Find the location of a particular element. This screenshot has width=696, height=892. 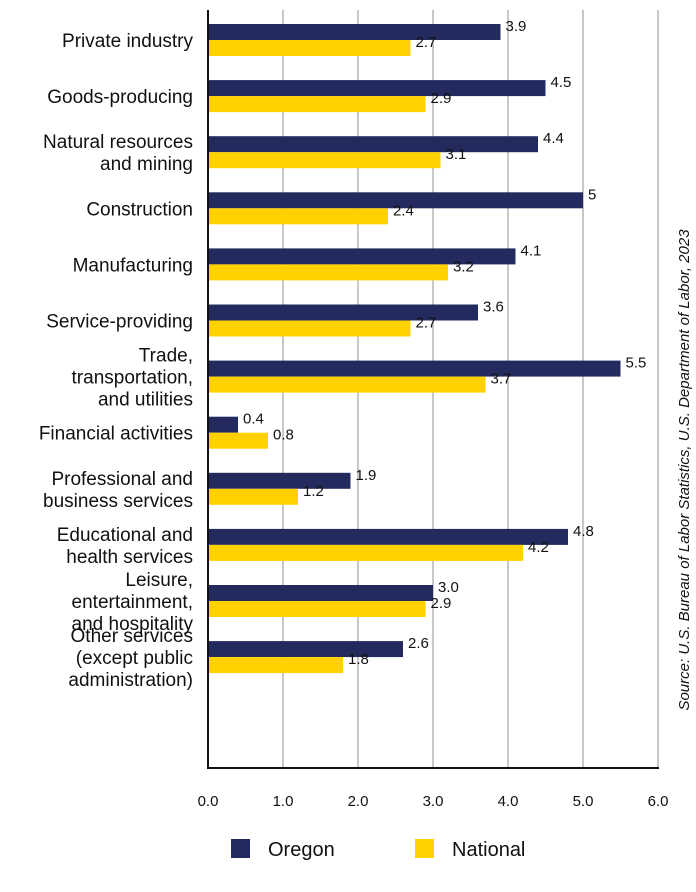

value-label-oregon-construction: 5 is located at coordinates (592, 194).